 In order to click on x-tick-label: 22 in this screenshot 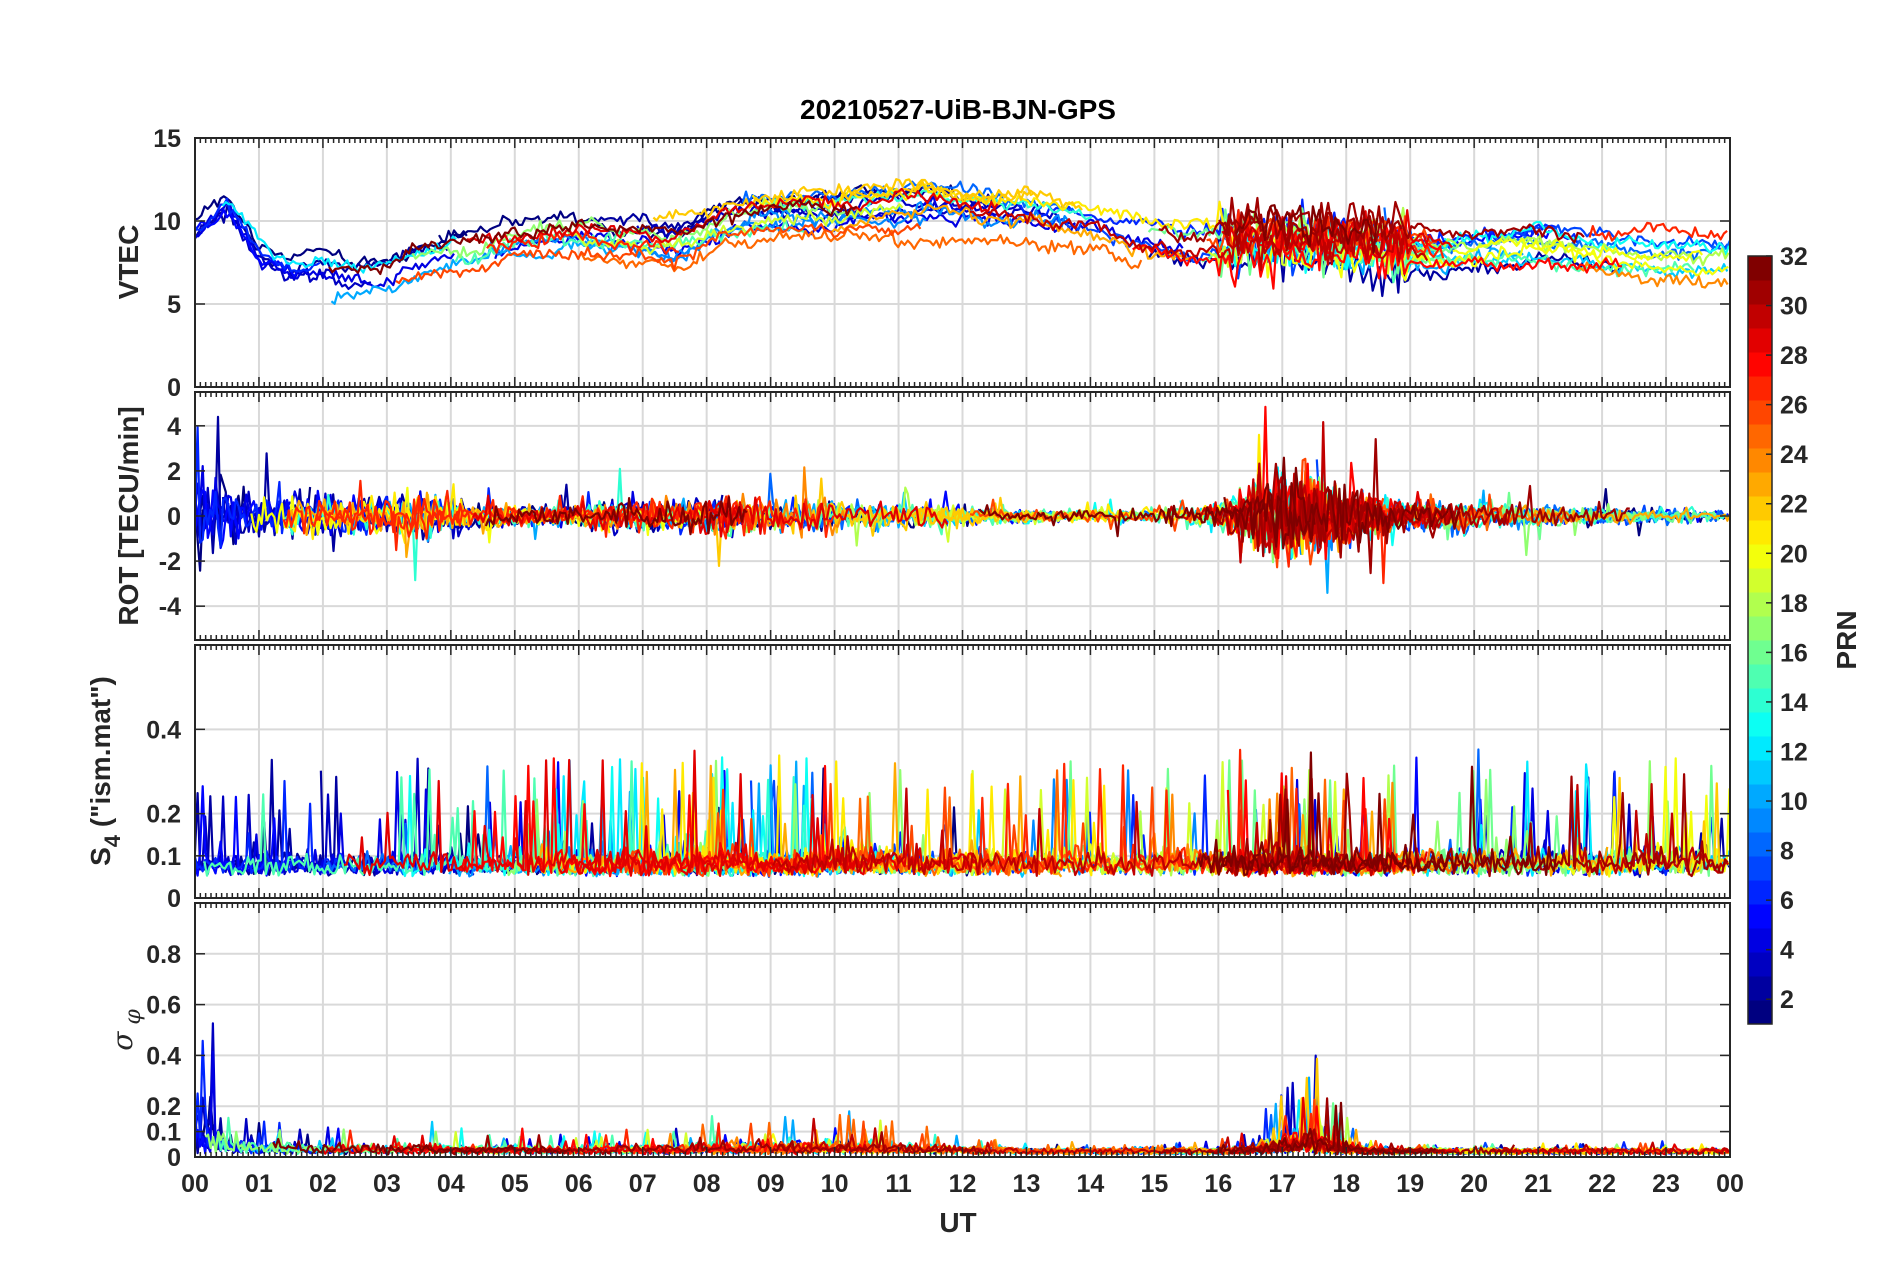, I will do `click(1602, 1184)`.